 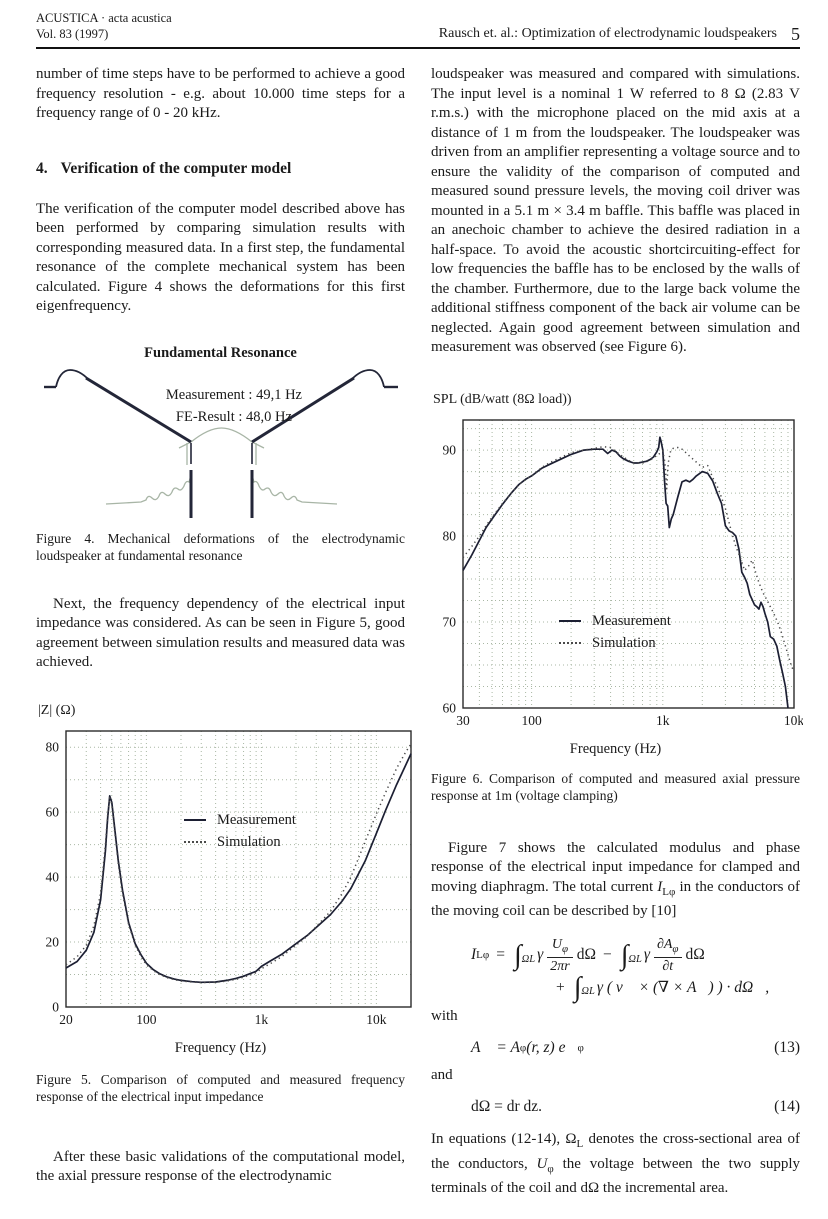 What do you see at coordinates (669, 891) in the screenshot?
I see `inline-math-sub: Lφ` at bounding box center [669, 891].